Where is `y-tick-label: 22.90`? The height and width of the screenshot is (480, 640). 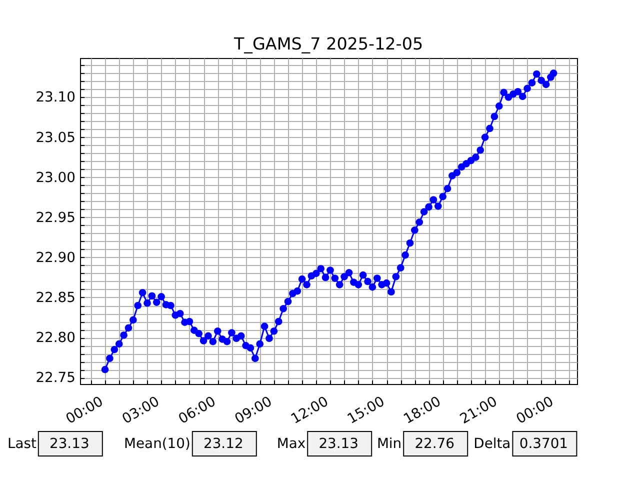
y-tick-label: 22.90 is located at coordinates (56, 258).